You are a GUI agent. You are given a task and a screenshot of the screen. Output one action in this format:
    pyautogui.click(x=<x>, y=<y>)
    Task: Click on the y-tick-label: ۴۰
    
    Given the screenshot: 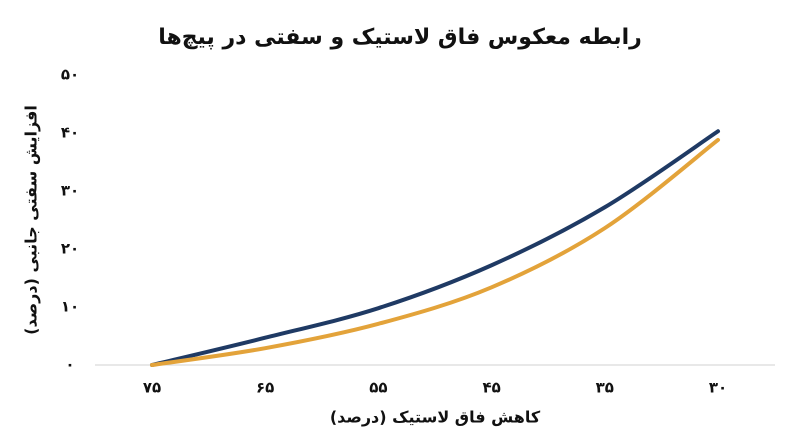 What is the action you would take?
    pyautogui.click(x=70, y=133)
    